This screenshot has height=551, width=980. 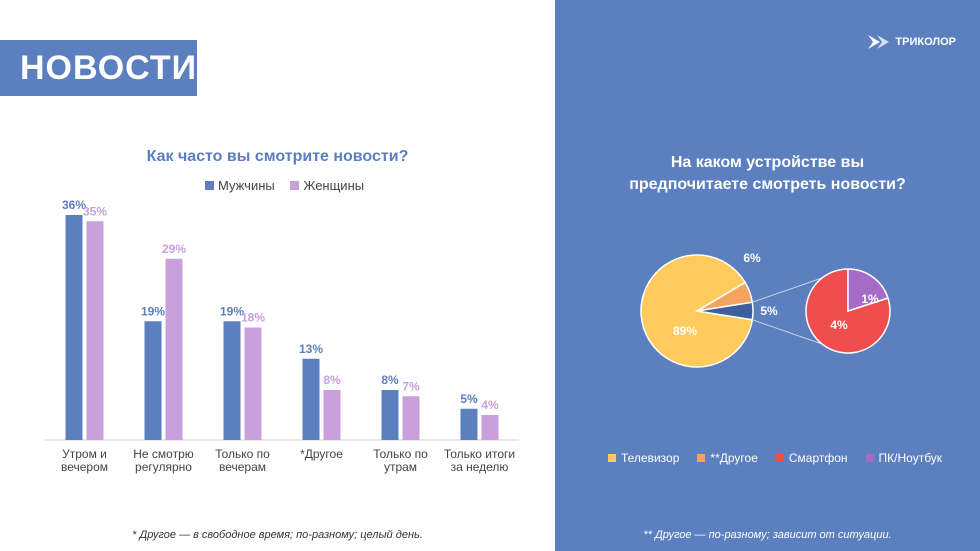 I want to click on bar-legend: Мужчины Женщины, so click(x=290, y=185).